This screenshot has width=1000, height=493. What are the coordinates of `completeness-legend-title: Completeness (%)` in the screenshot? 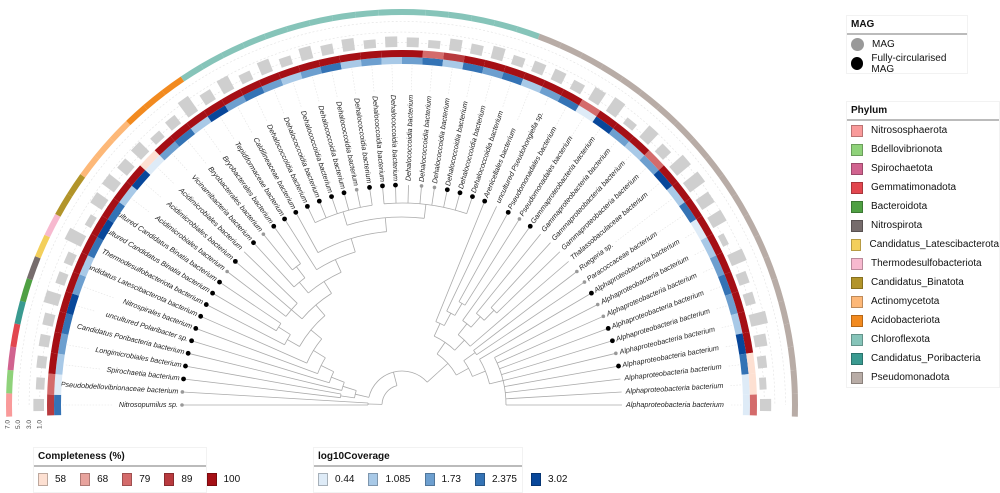 It's located at (120, 457).